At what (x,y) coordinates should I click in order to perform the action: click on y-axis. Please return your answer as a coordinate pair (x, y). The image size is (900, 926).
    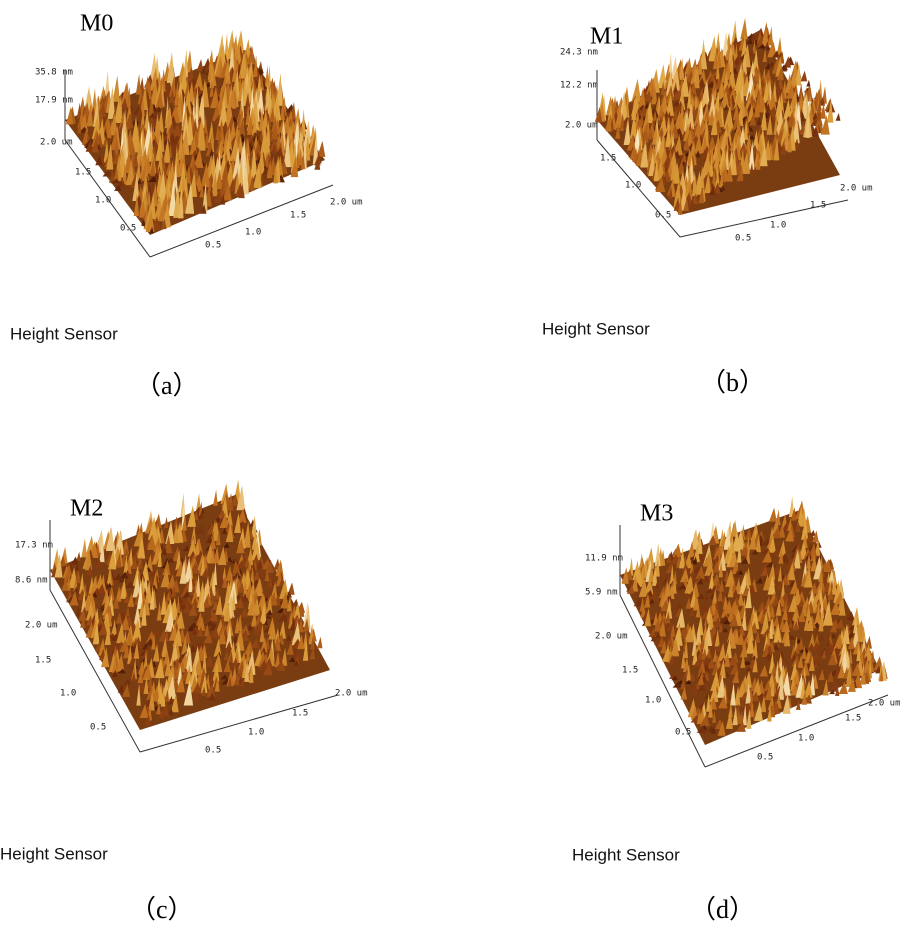
    Looking at the image, I should click on (95, 671).